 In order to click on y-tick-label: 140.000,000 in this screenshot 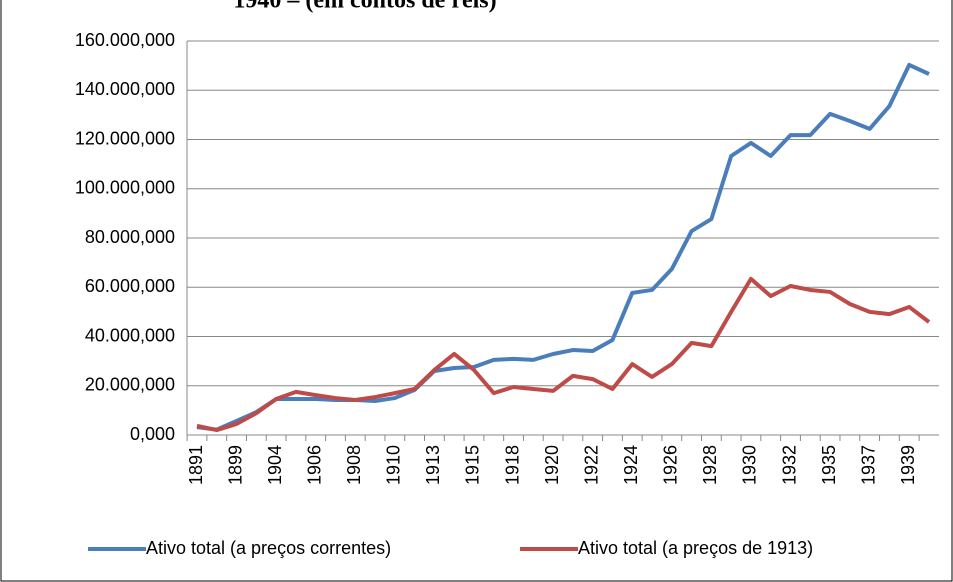, I will do `click(125, 89)`.